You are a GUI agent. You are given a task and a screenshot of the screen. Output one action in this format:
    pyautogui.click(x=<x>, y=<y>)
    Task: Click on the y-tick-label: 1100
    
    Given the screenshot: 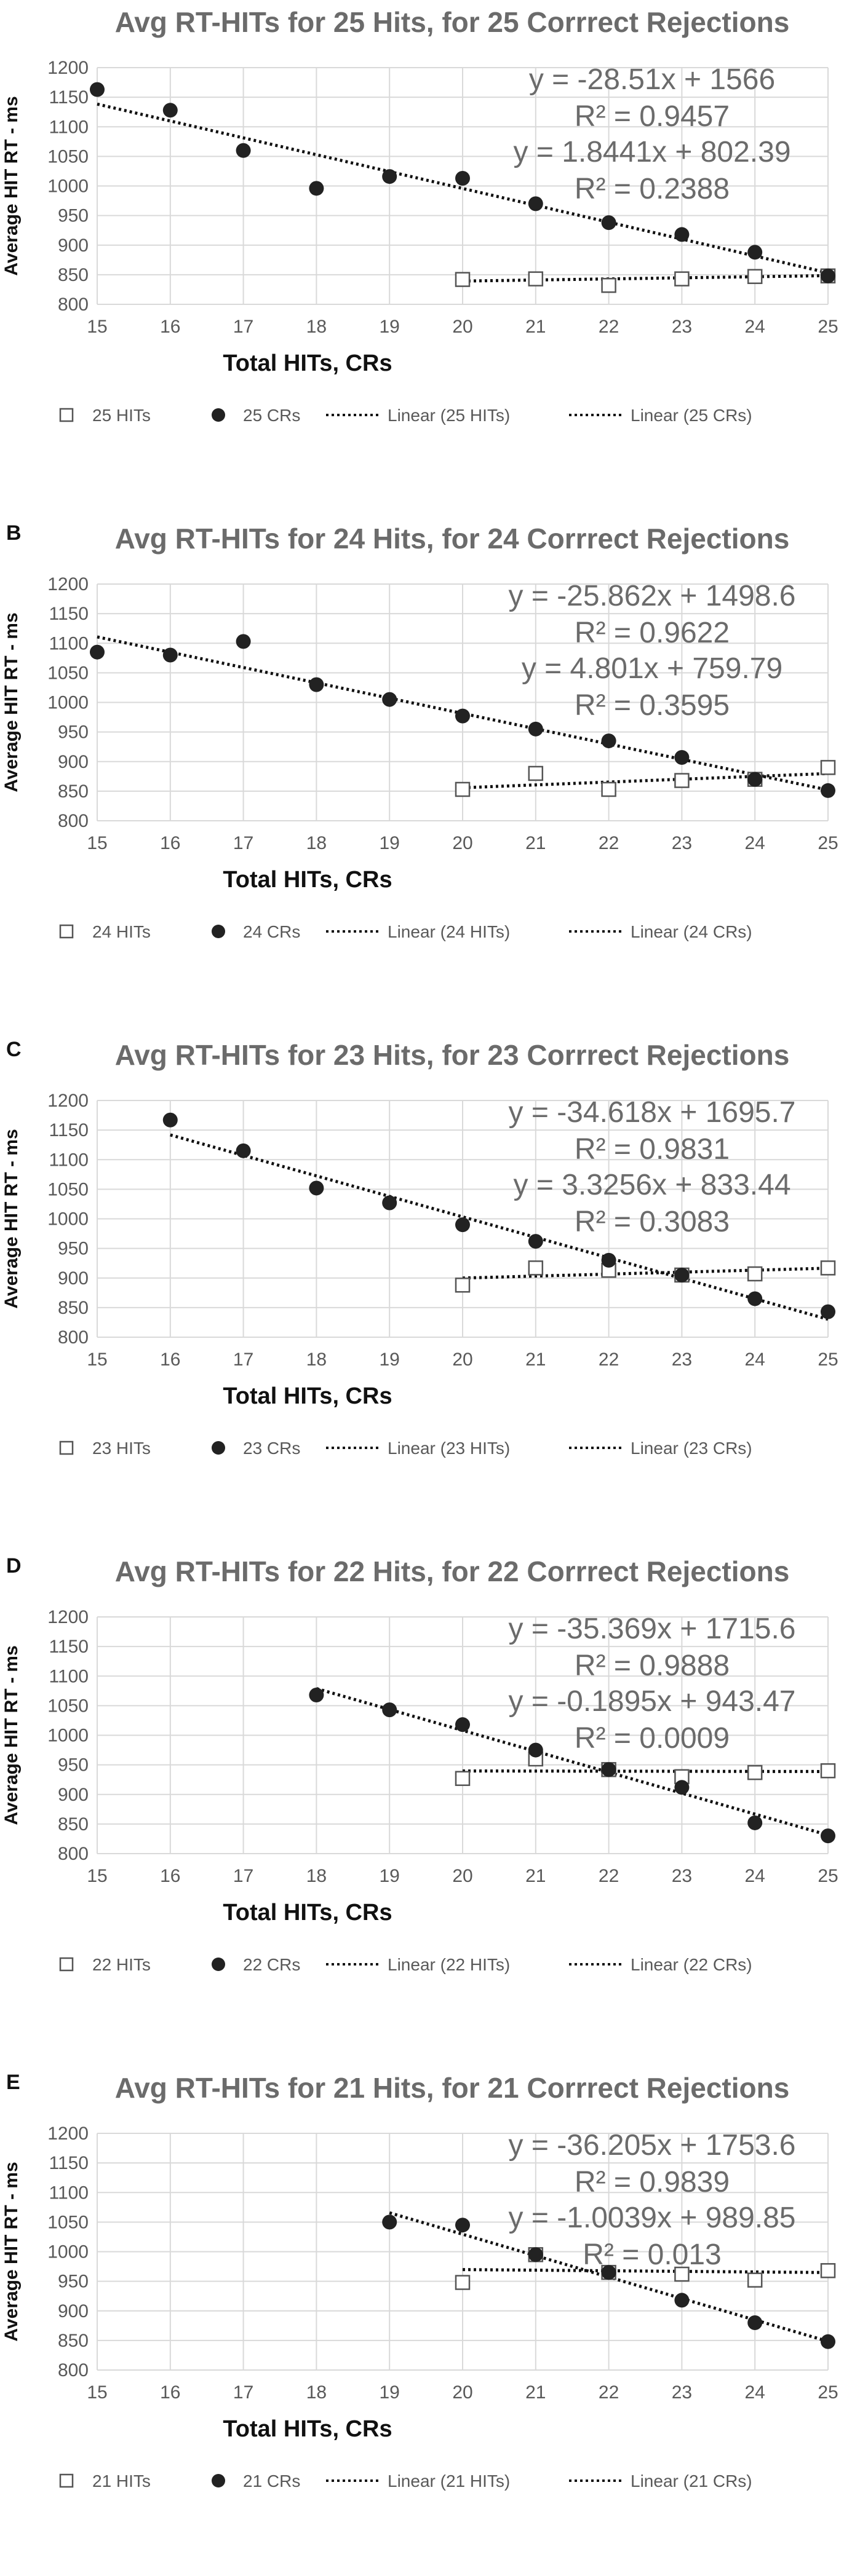 What is the action you would take?
    pyautogui.click(x=69, y=1676)
    